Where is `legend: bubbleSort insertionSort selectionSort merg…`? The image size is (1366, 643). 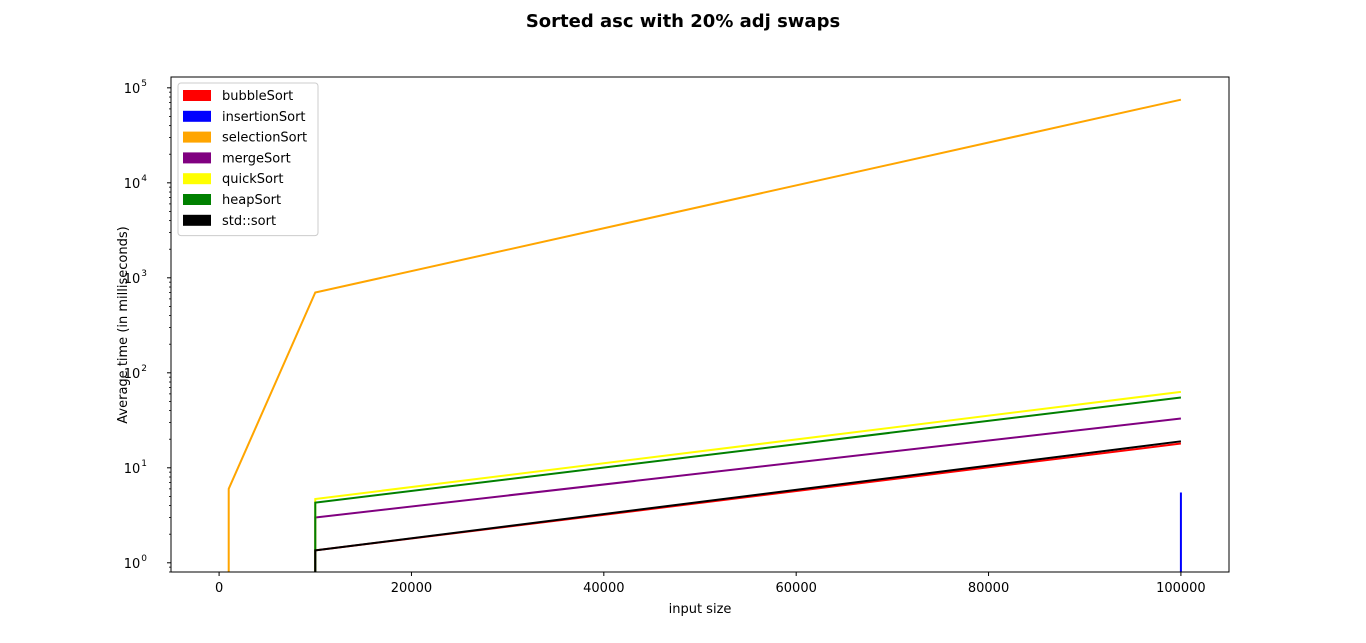
legend: bubbleSort insertionSort selectionSort merg… is located at coordinates (248, 159).